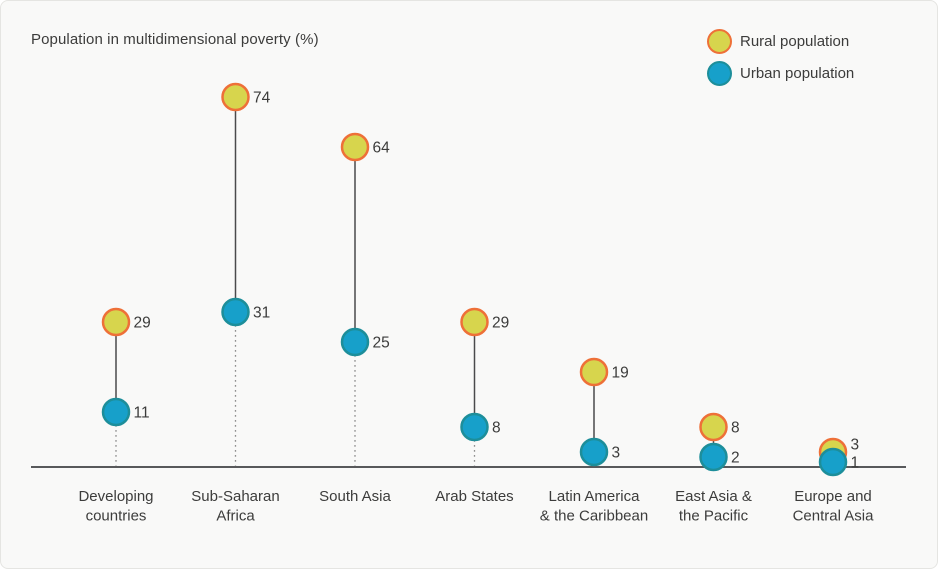 The image size is (938, 569). I want to click on lollipop-group: 74 31 Sub-Saharan Africa, so click(235, 303).